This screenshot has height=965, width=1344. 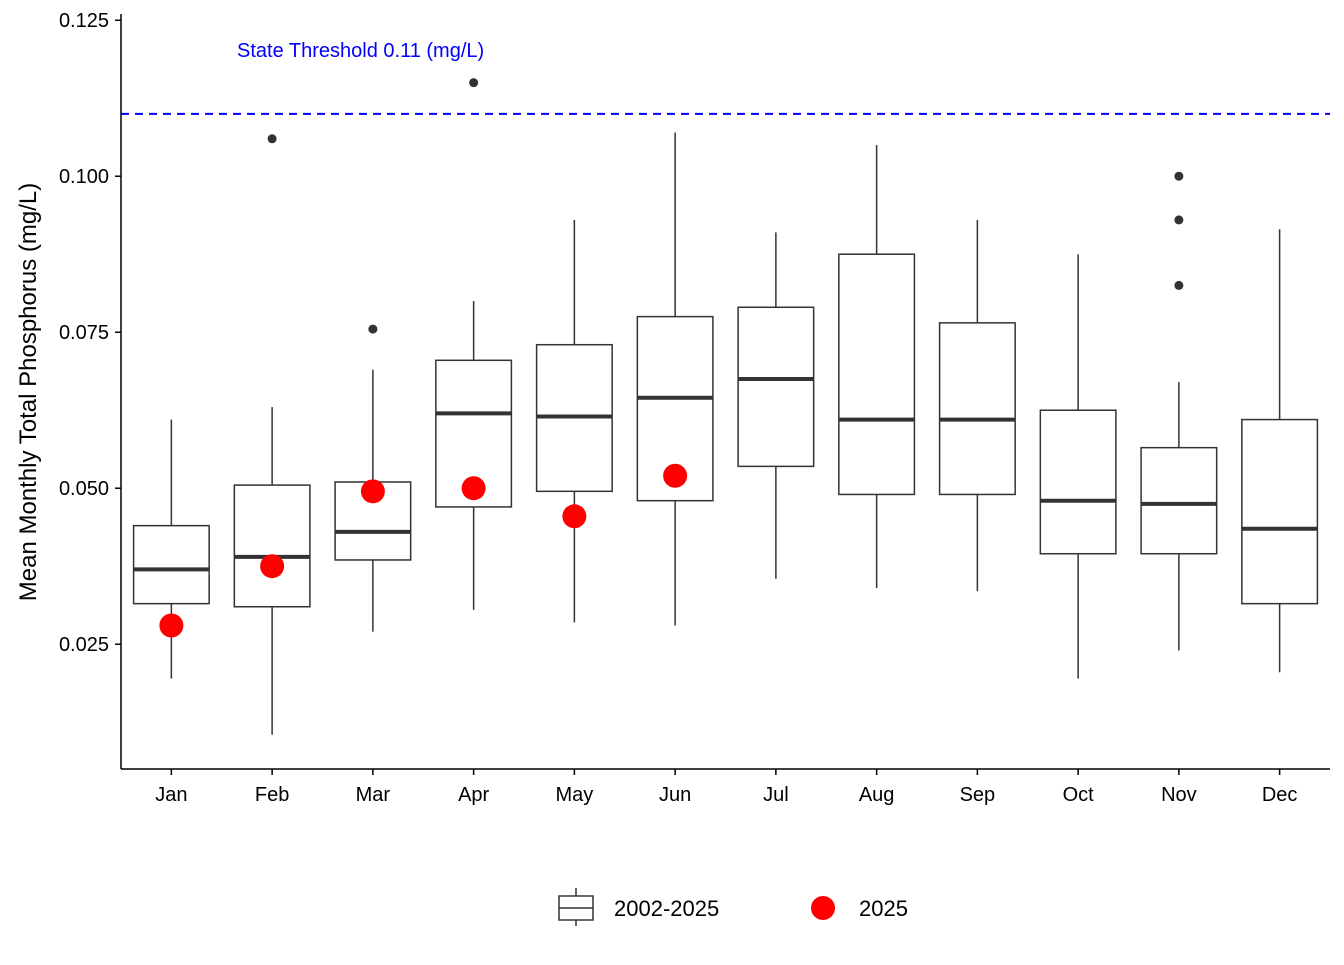 What do you see at coordinates (473, 795) in the screenshot?
I see `x-tick-label: Apr` at bounding box center [473, 795].